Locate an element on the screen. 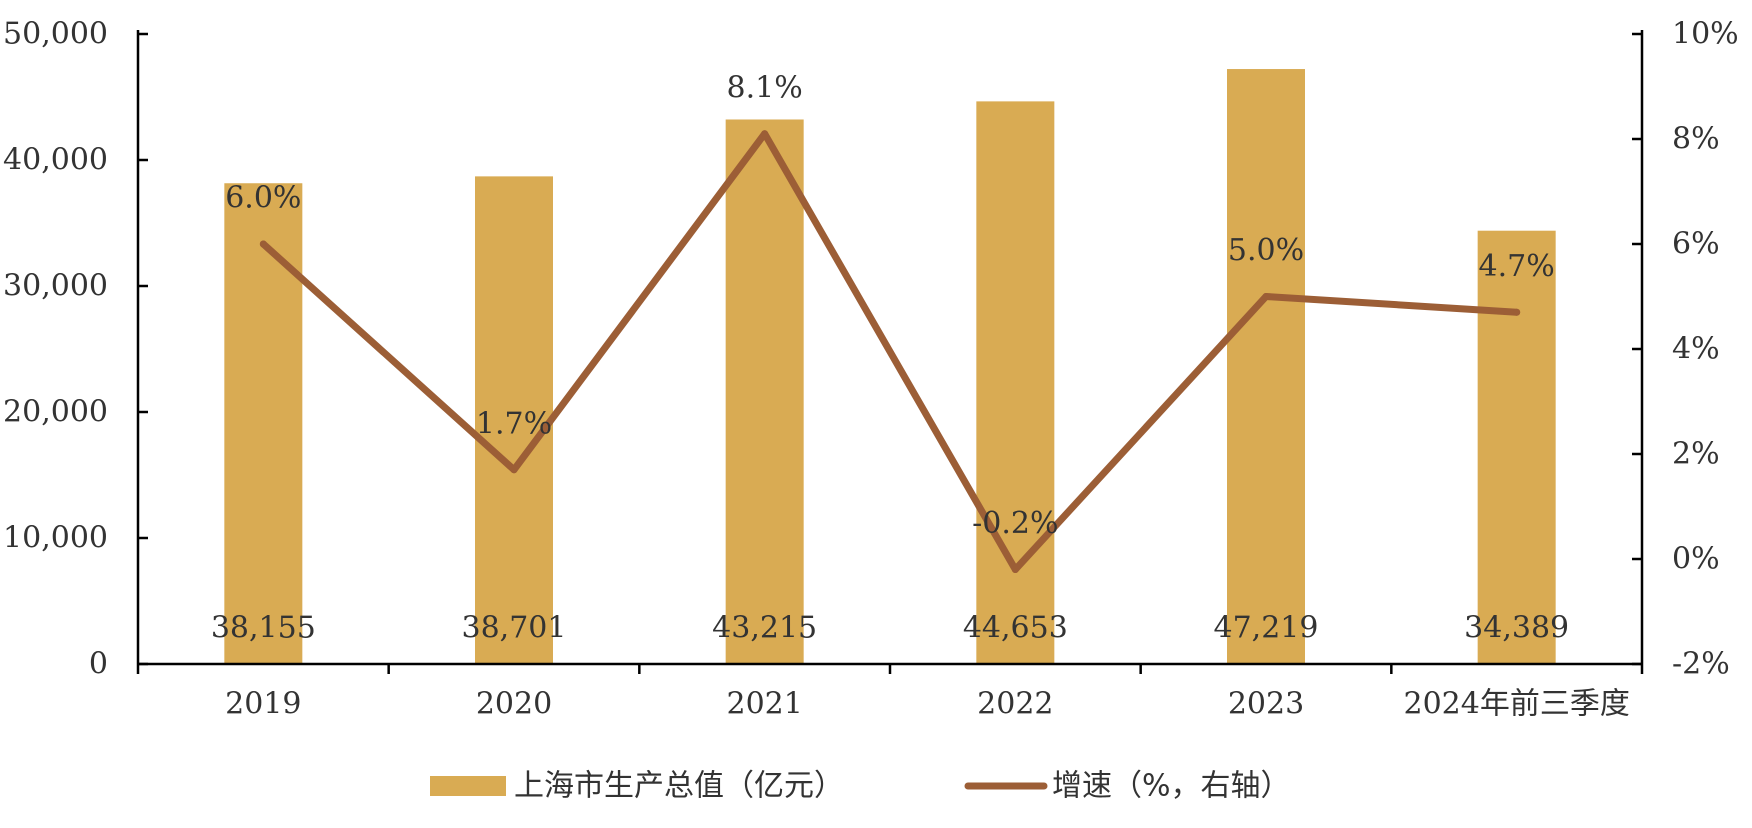 This screenshot has height=828, width=1752. bar-2020 is located at coordinates (514, 420).